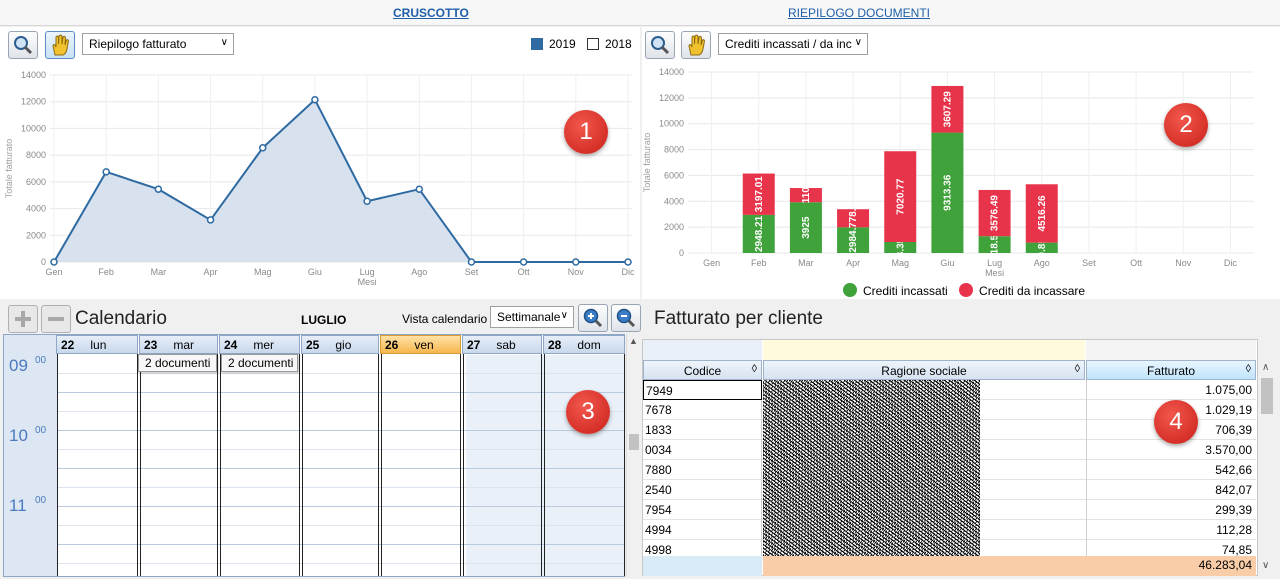 Image resolution: width=1280 pixels, height=579 pixels. I want to click on legend-item-da-incassare: Crediti da incassare, so click(1022, 290).